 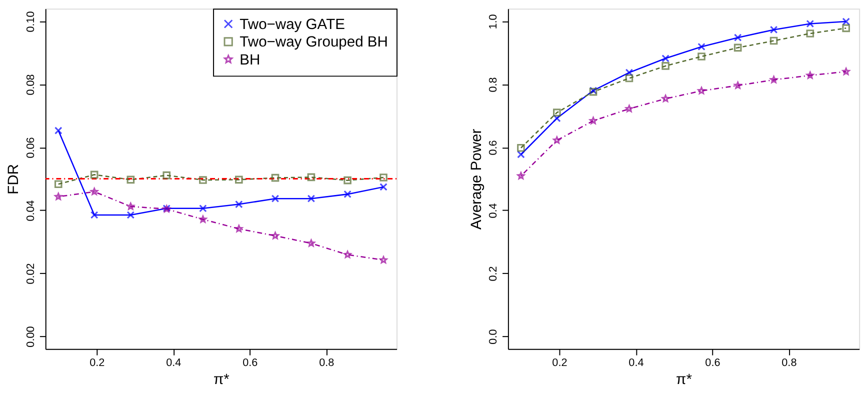 What do you see at coordinates (14, 179) in the screenshot?
I see `y-axis-title: FDR` at bounding box center [14, 179].